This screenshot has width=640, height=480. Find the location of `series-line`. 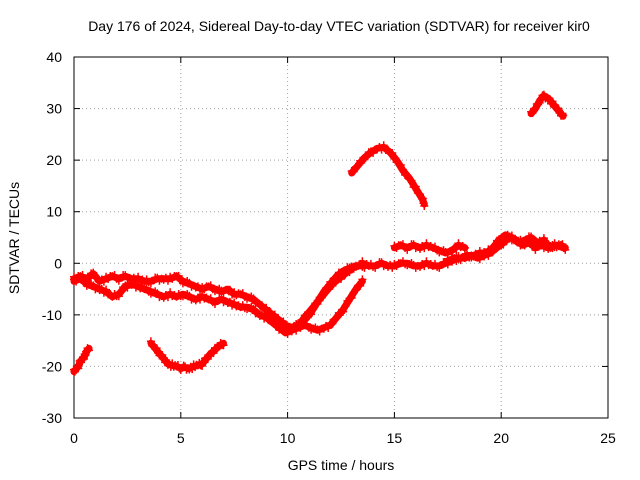

series-line is located at coordinates (388, 175).